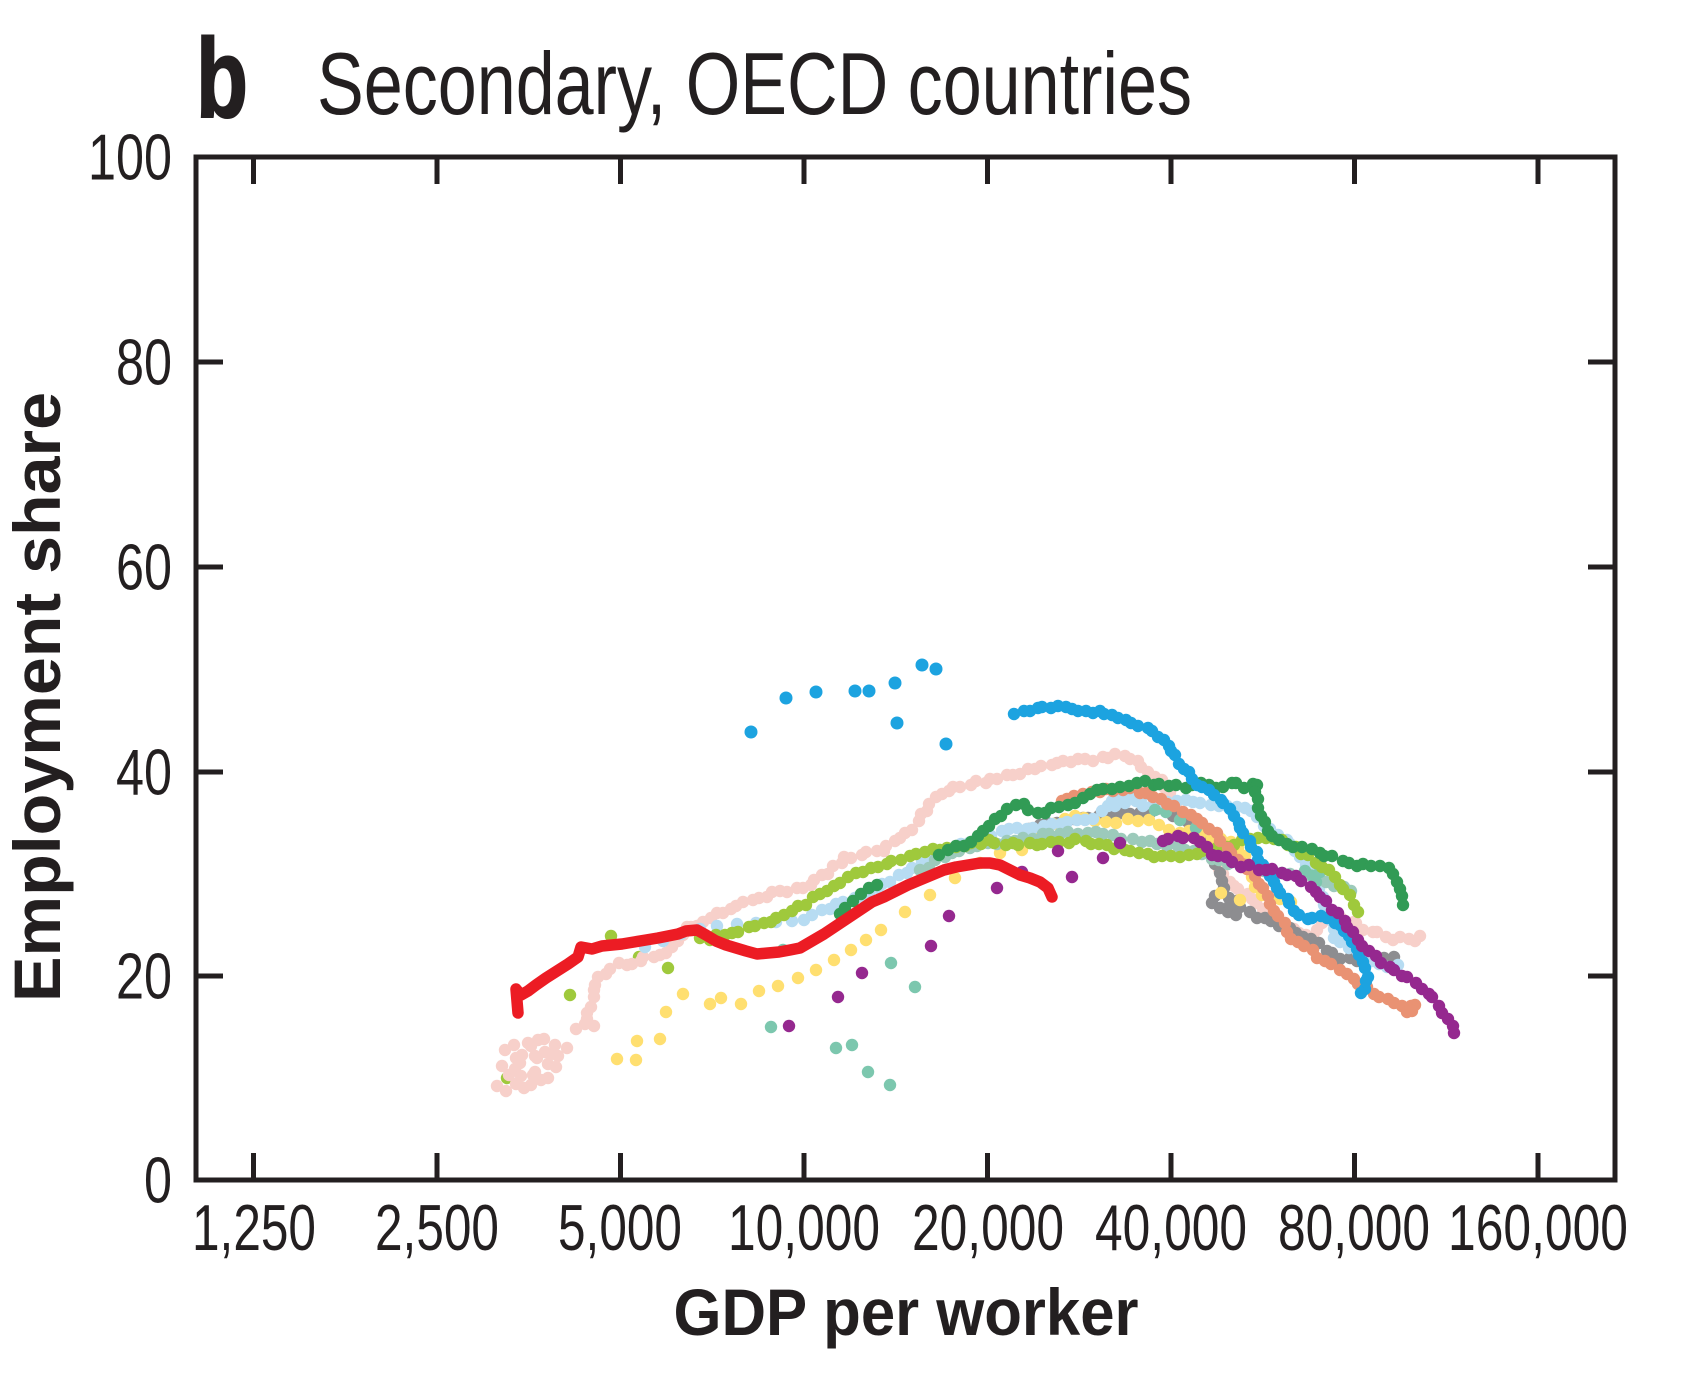  Describe the element at coordinates (37, 697) in the screenshot. I see `svg-text: Employment share` at that location.